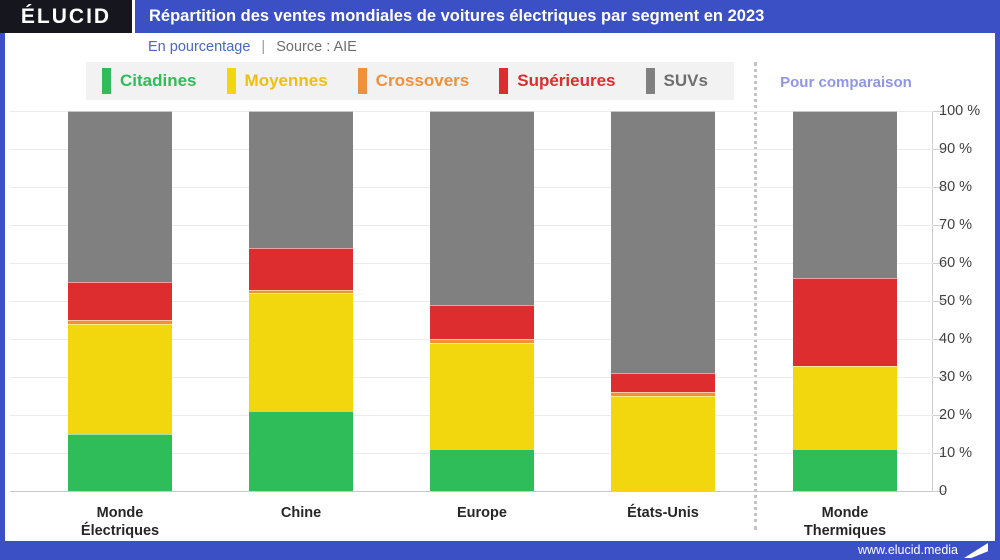 This screenshot has height=560, width=1000. I want to click on y-axis-tick-label: 90 %, so click(956, 149).